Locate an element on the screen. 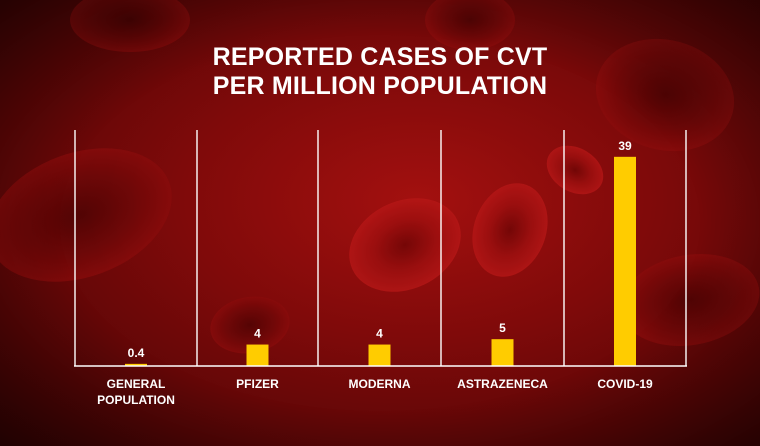 Image resolution: width=760 pixels, height=446 pixels. value-label-2: 4 is located at coordinates (379, 334).